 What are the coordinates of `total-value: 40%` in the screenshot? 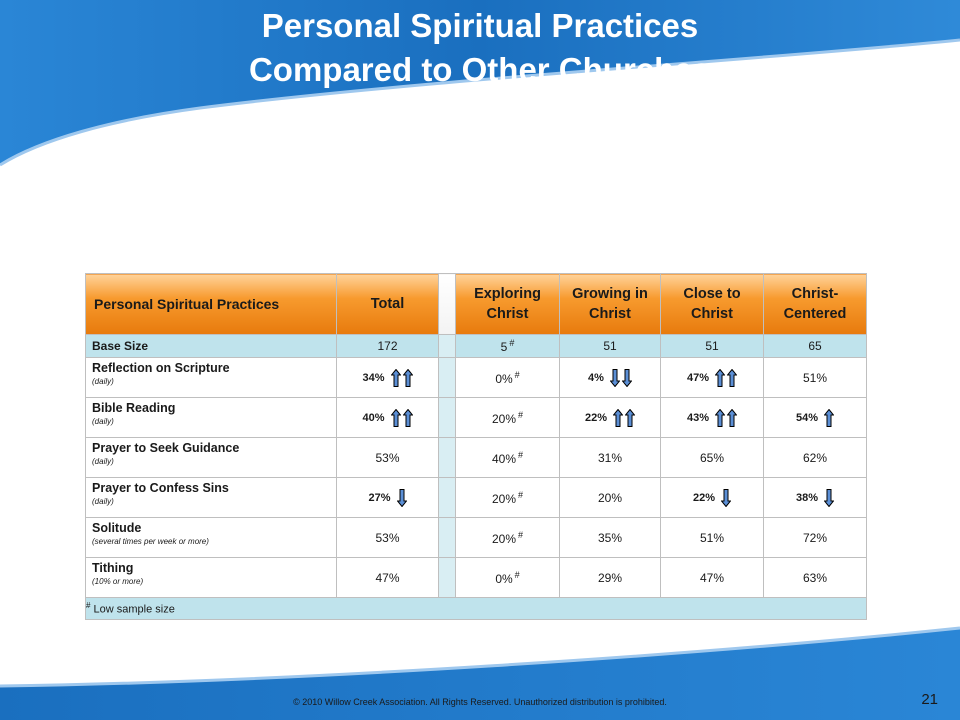 It's located at (373, 417).